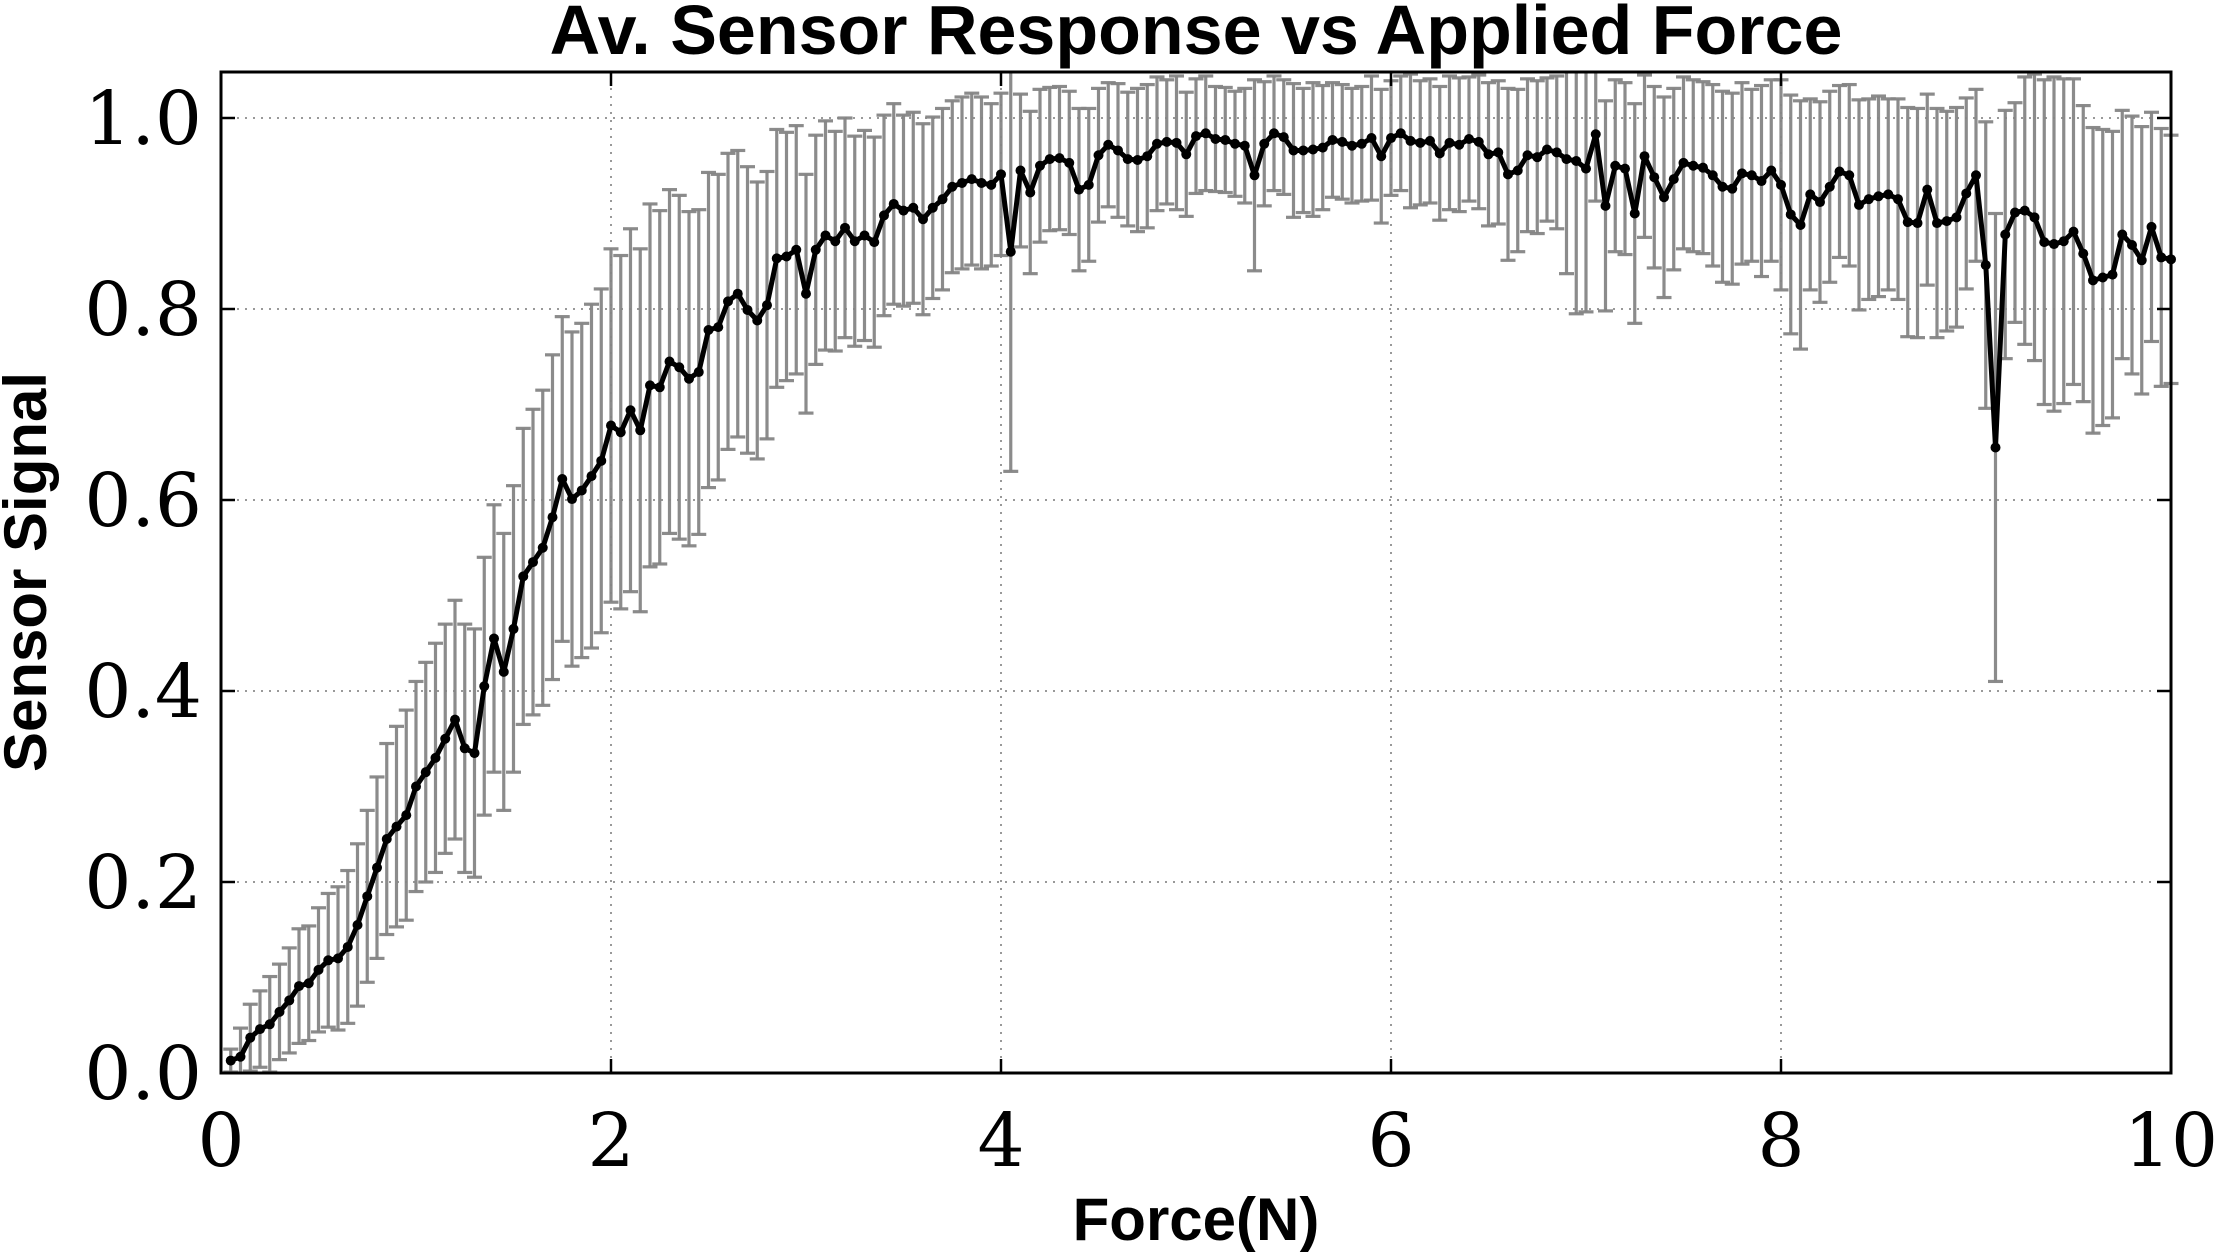 Image resolution: width=2222 pixels, height=1252 pixels. What do you see at coordinates (1390, 1141) in the screenshot?
I see `x-tick-label: 6` at bounding box center [1390, 1141].